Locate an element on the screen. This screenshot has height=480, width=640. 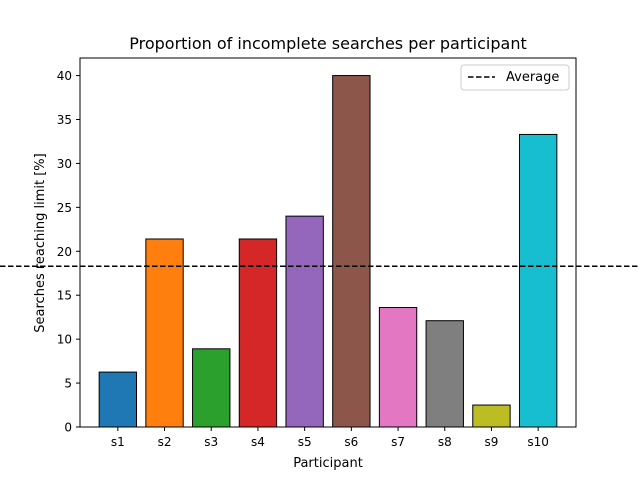
bar-s2 is located at coordinates (164, 333).